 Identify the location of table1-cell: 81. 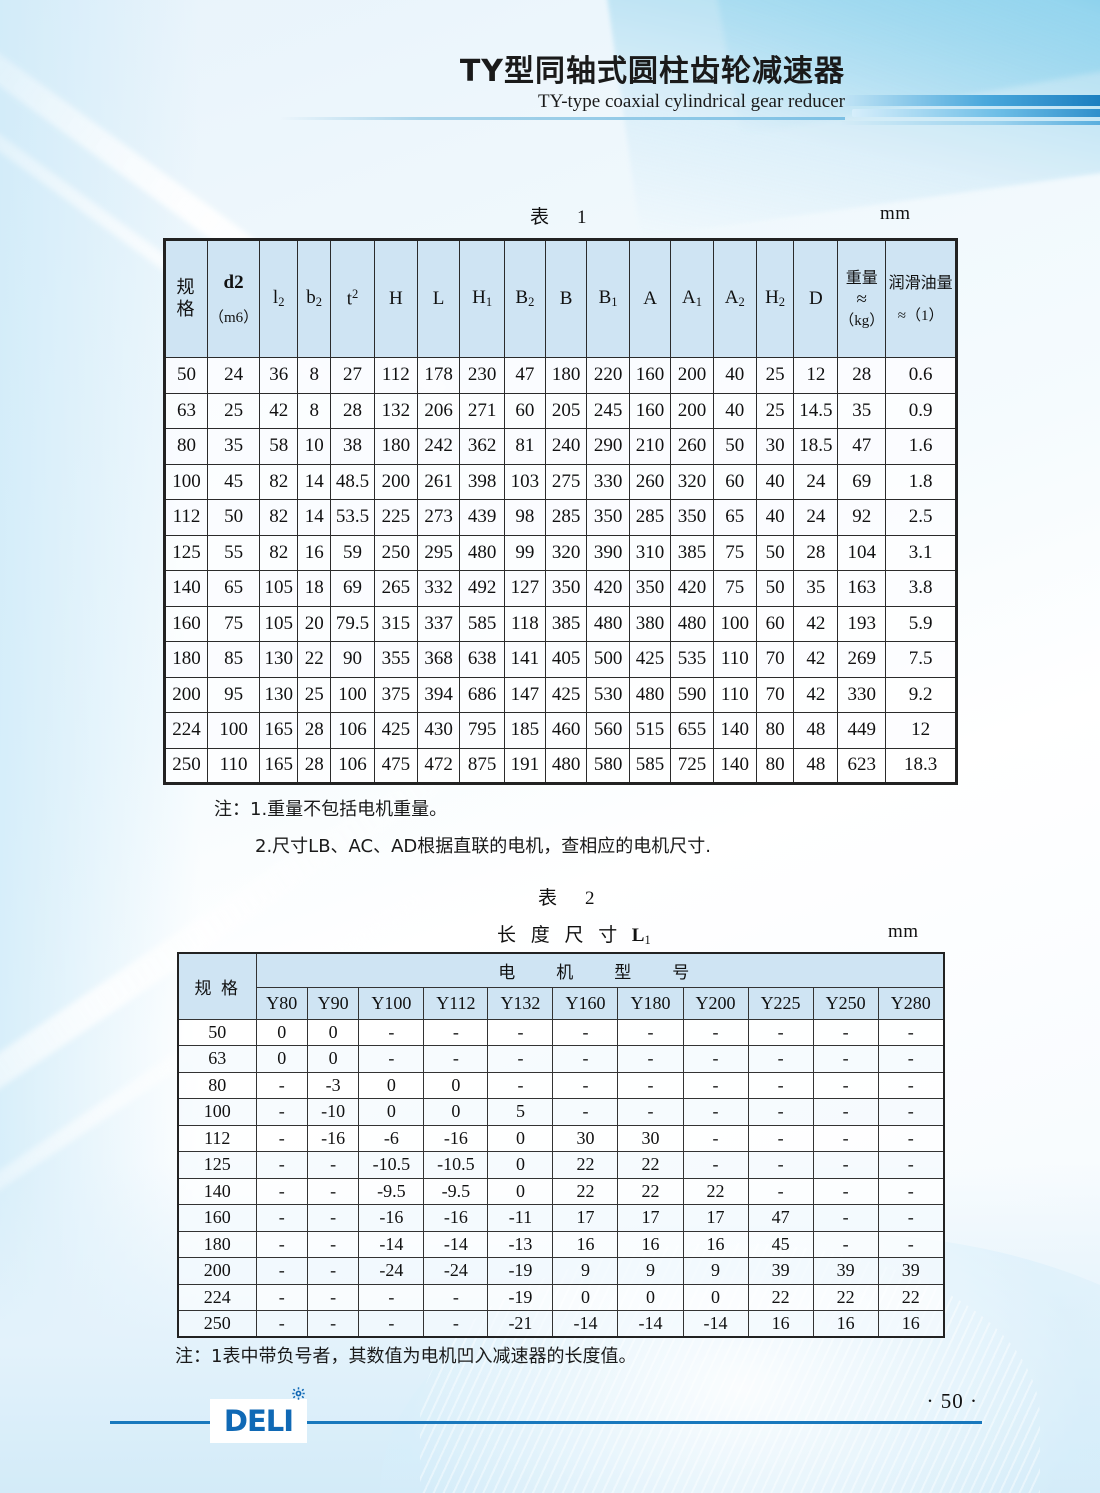
(524, 446).